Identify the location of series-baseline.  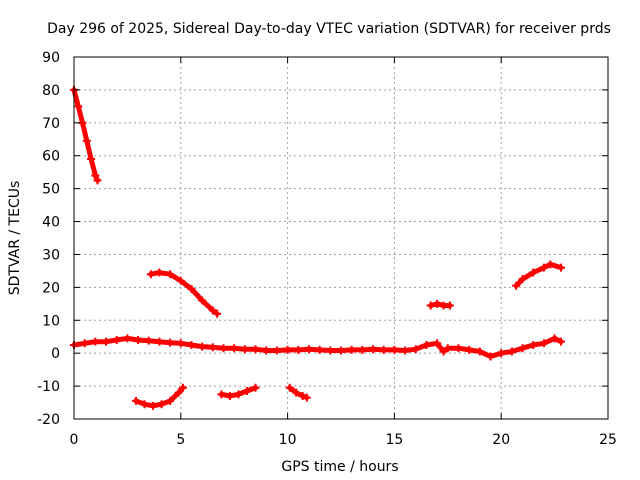
(318, 347).